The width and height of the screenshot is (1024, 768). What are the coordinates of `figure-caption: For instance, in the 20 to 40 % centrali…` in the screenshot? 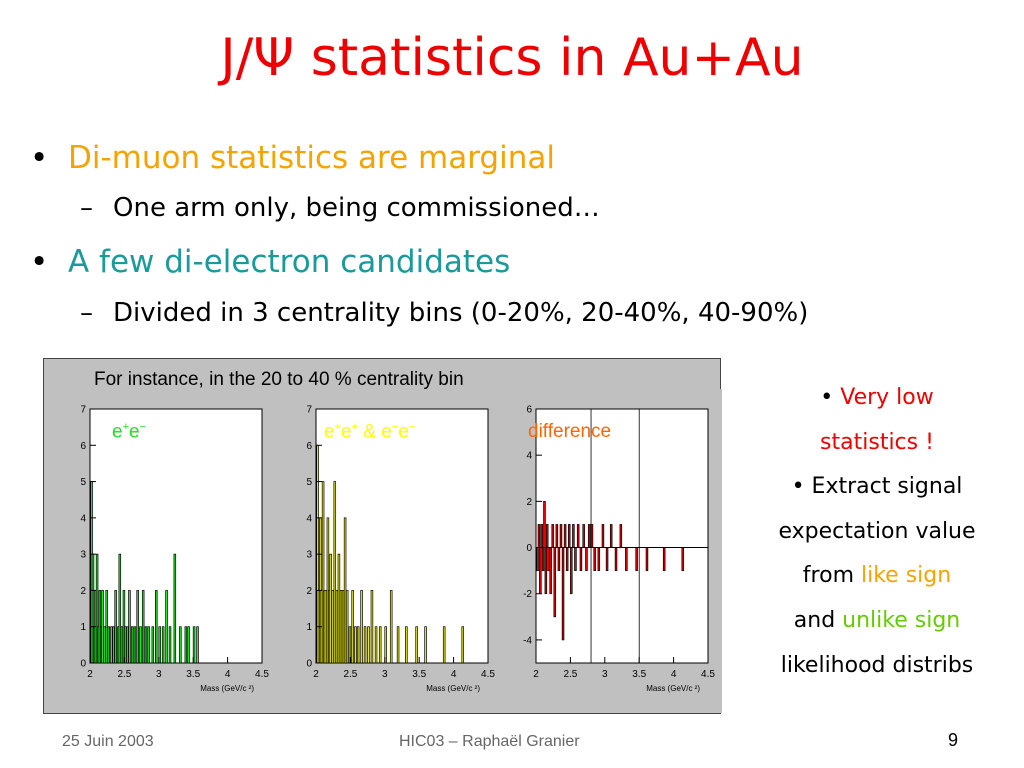 It's located at (279, 379).